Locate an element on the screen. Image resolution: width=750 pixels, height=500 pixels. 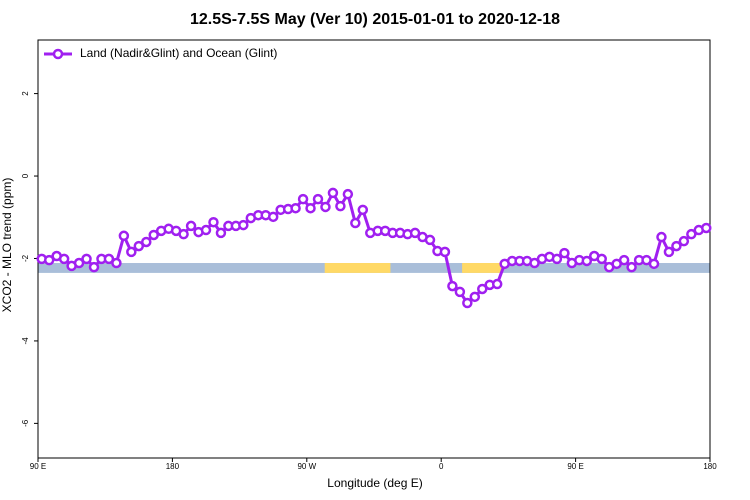
x-axis-label: Longitude (deg E) is located at coordinates (374, 483).